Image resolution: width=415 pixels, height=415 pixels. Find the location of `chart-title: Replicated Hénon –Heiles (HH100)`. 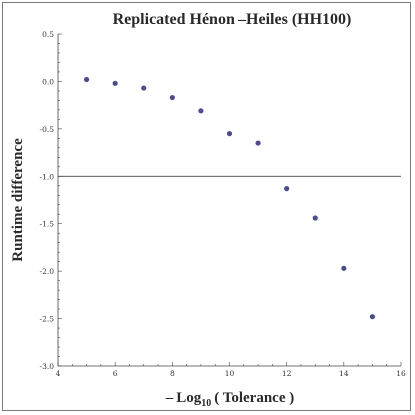

chart-title: Replicated Hénon –Heiles (HH100) is located at coordinates (232, 19).